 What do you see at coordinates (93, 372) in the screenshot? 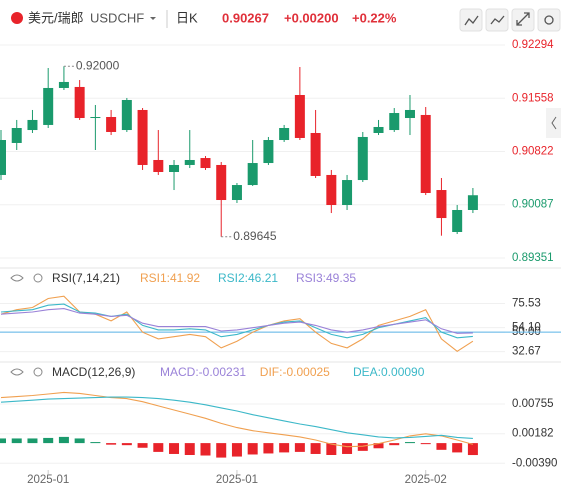
I see `macd-title: MACD(12,26,9)` at bounding box center [93, 372].